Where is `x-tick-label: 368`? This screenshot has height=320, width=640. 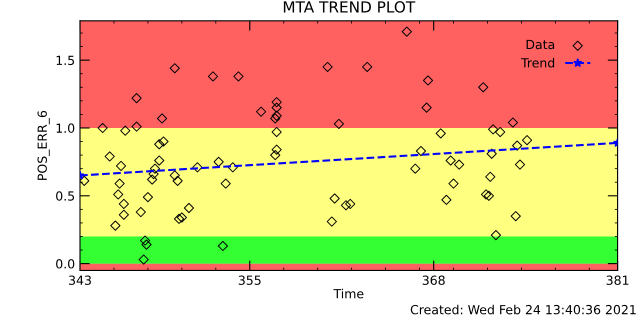 x-tick-label: 368 is located at coordinates (433, 280).